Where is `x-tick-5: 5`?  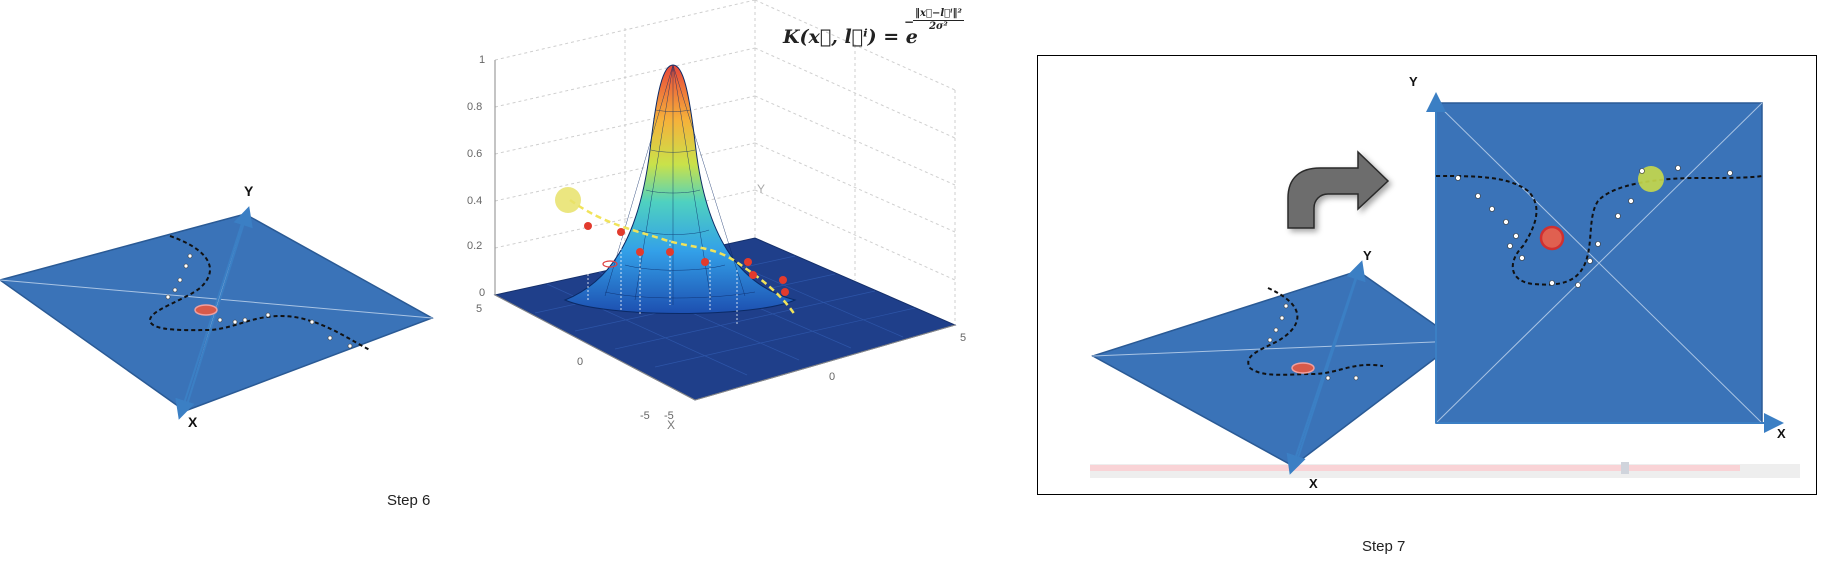
x-tick-5: 5 is located at coordinates (479, 309).